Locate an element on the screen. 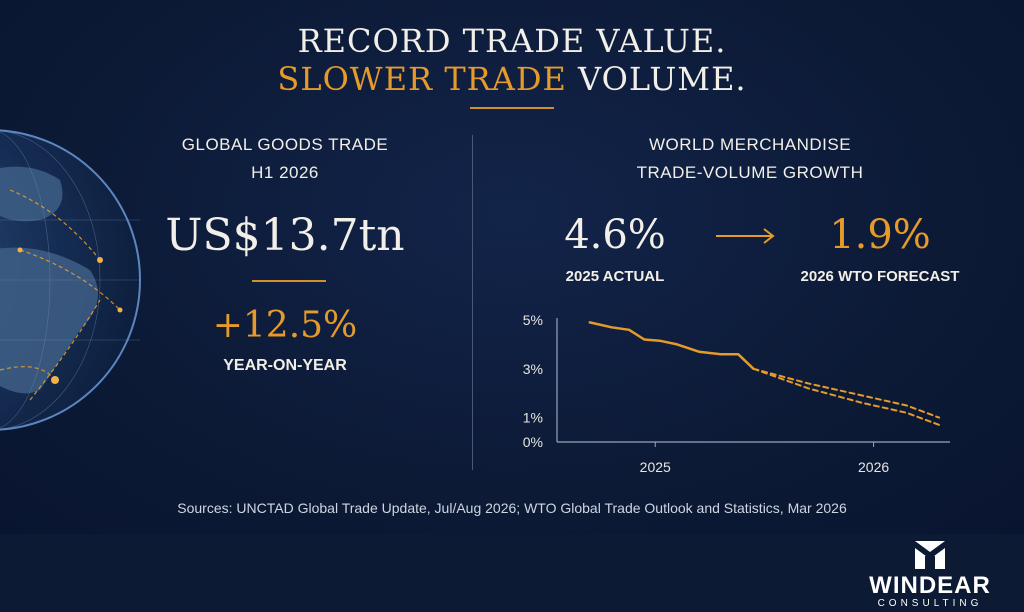 The height and width of the screenshot is (612, 1024). x-tick-label: 2026 is located at coordinates (873, 467).